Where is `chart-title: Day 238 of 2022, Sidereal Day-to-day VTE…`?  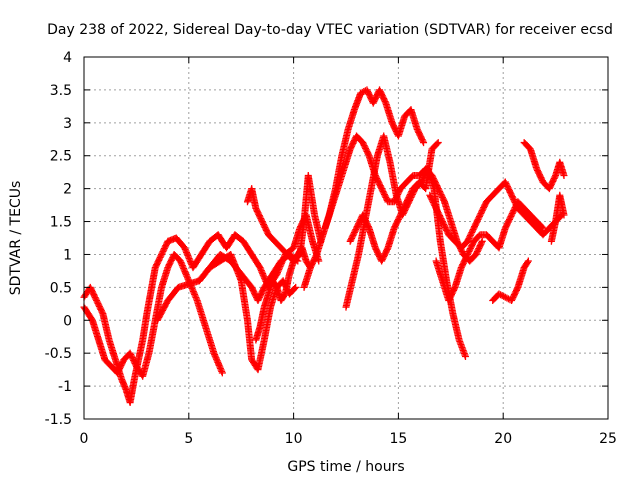 chart-title: Day 238 of 2022, Sidereal Day-to-day VTE… is located at coordinates (330, 30).